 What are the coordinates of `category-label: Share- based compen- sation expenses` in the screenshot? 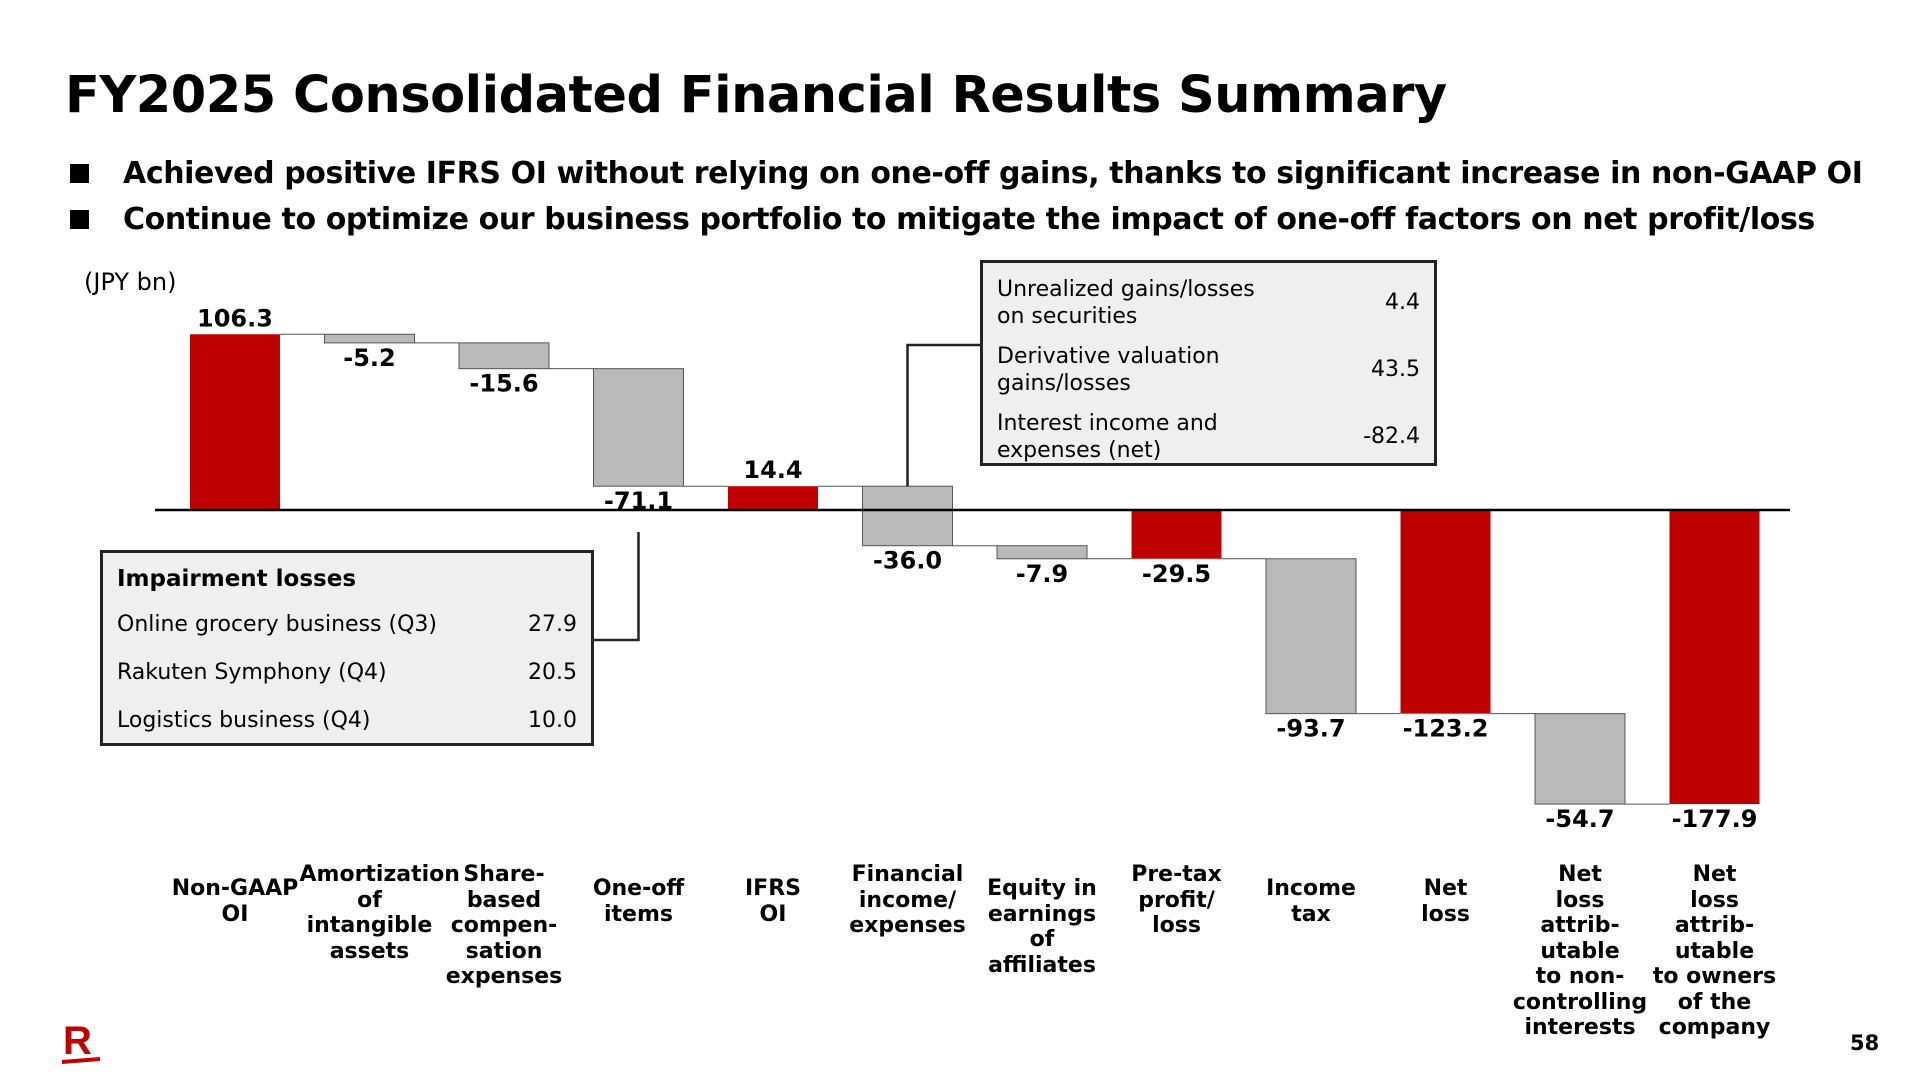 It's located at (504, 925).